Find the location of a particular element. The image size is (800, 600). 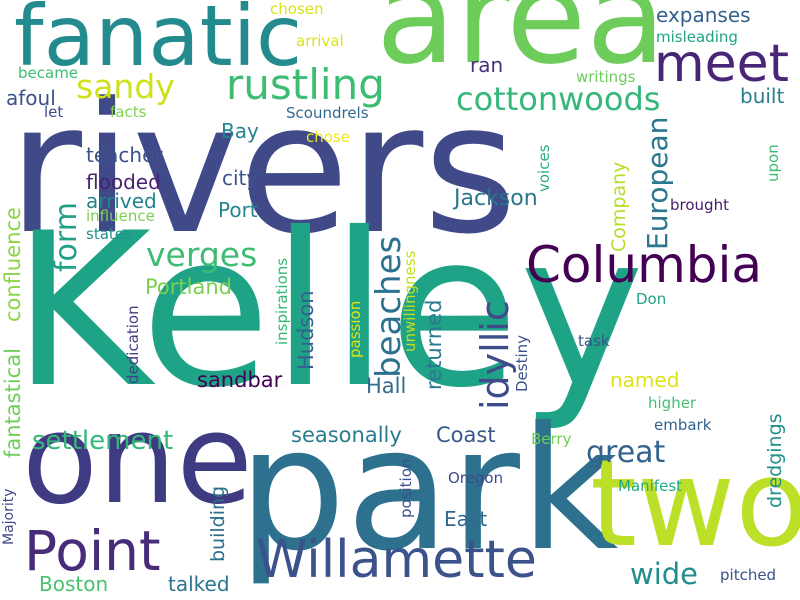

word-teacher: teacher is located at coordinates (124, 155).